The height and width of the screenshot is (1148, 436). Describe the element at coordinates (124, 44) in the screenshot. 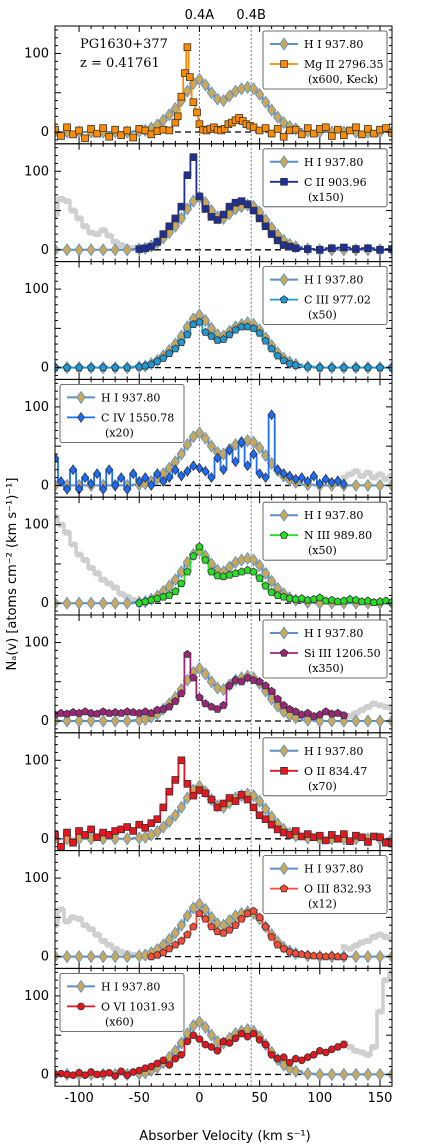

I see `target-name: PG1630+377` at that location.